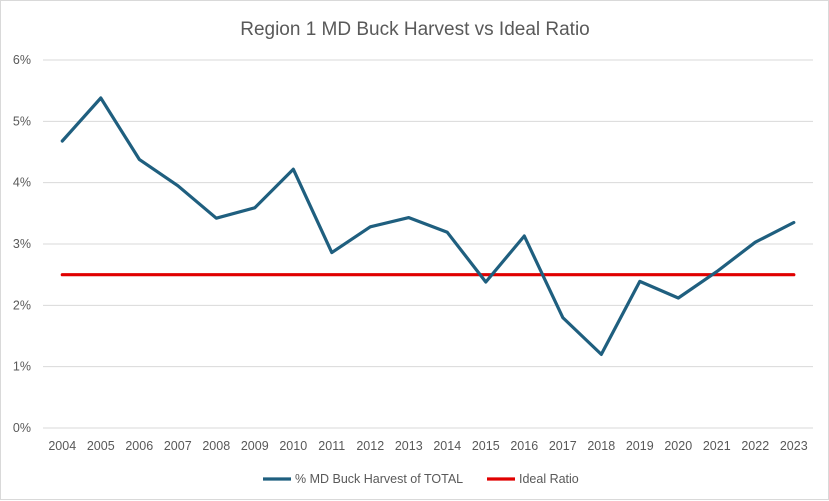  I want to click on x-tick-label: 2017, so click(563, 446).